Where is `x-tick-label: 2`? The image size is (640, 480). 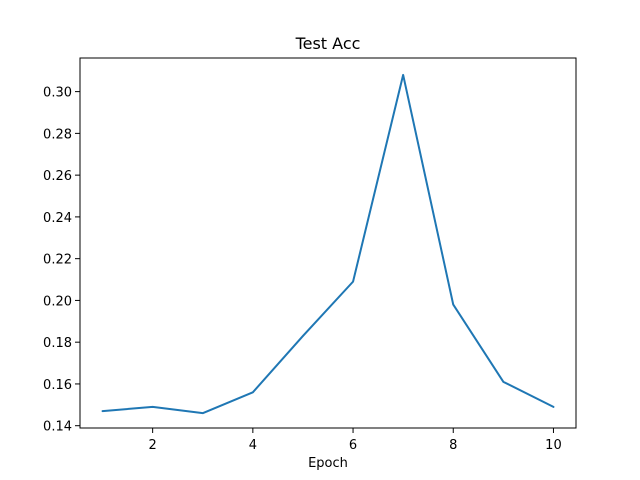
x-tick-label: 2 is located at coordinates (153, 445).